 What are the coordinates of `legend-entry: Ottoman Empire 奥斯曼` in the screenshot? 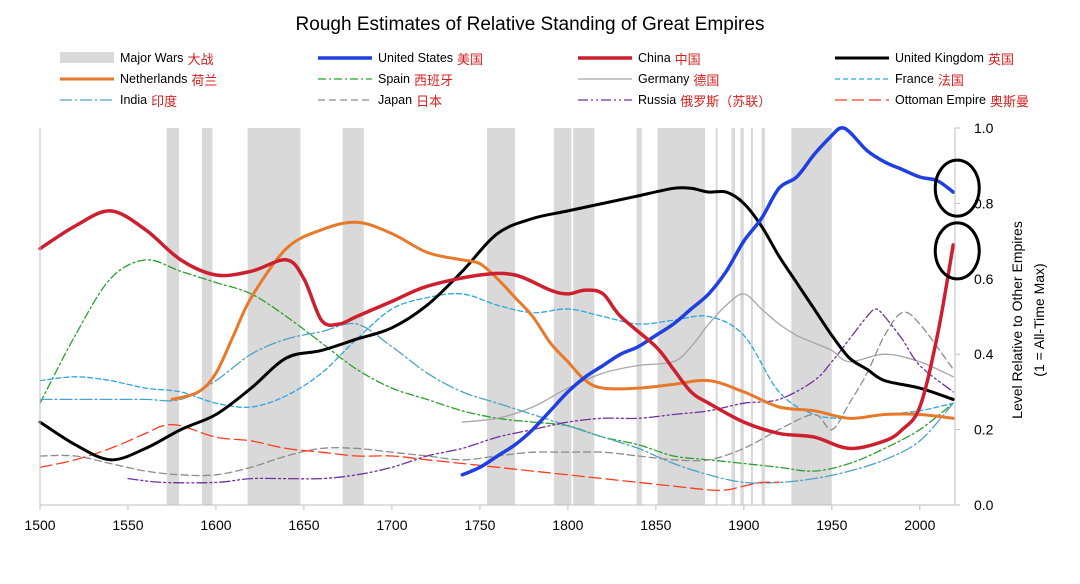 It's located at (932, 101).